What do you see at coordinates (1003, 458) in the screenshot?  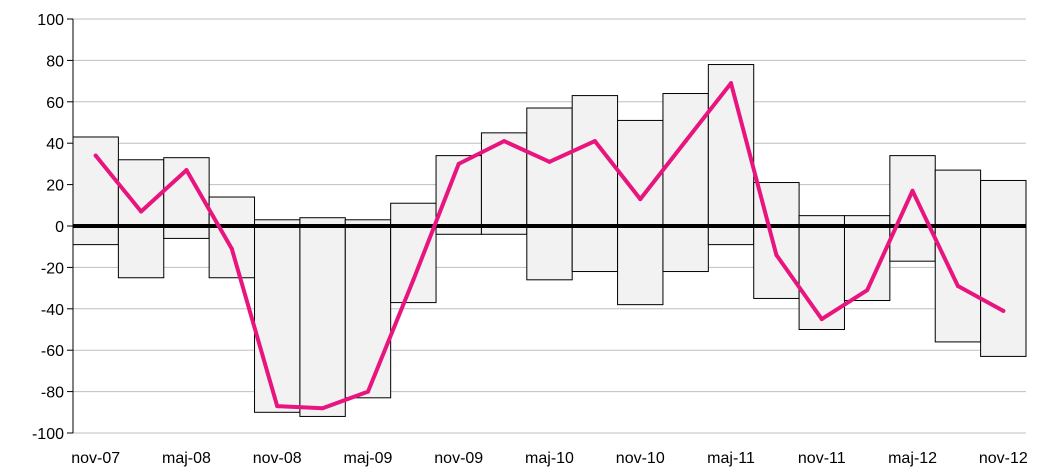 I see `x-tick-label: nov-12` at bounding box center [1003, 458].